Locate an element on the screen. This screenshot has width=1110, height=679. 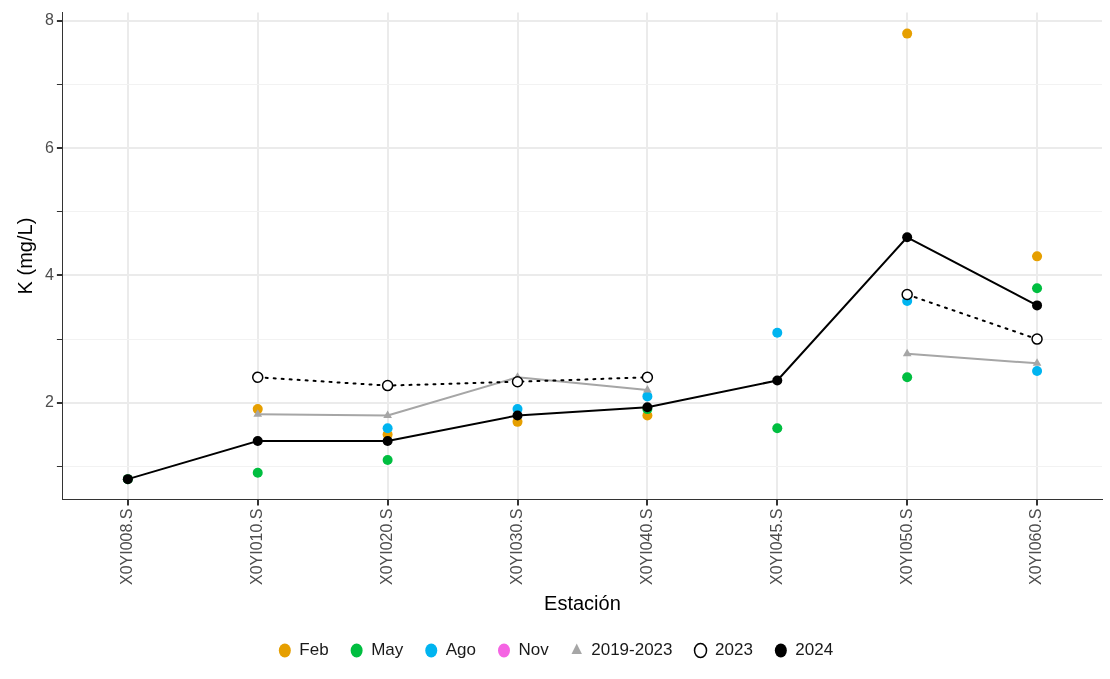
x-tick-label: X0YI010.S is located at coordinates (257, 546).